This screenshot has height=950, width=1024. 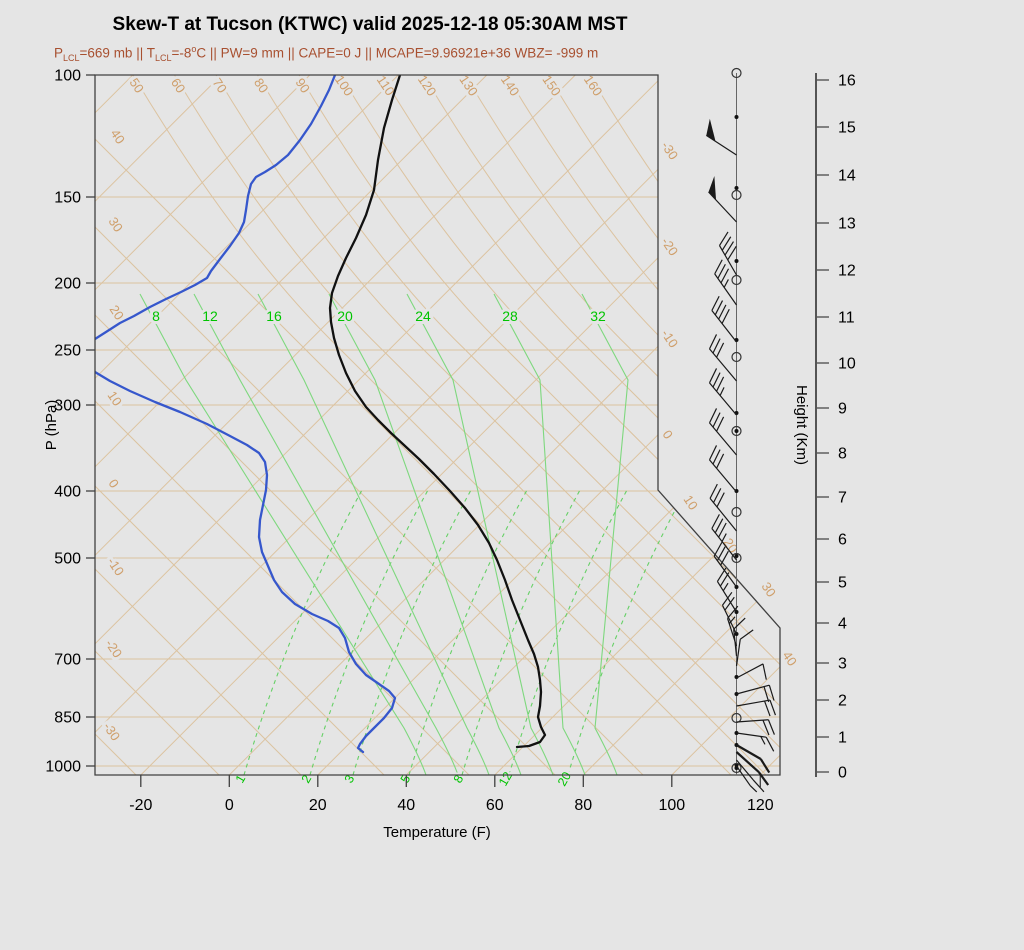 I want to click on temperature-tick-label: 80, so click(x=583, y=805).